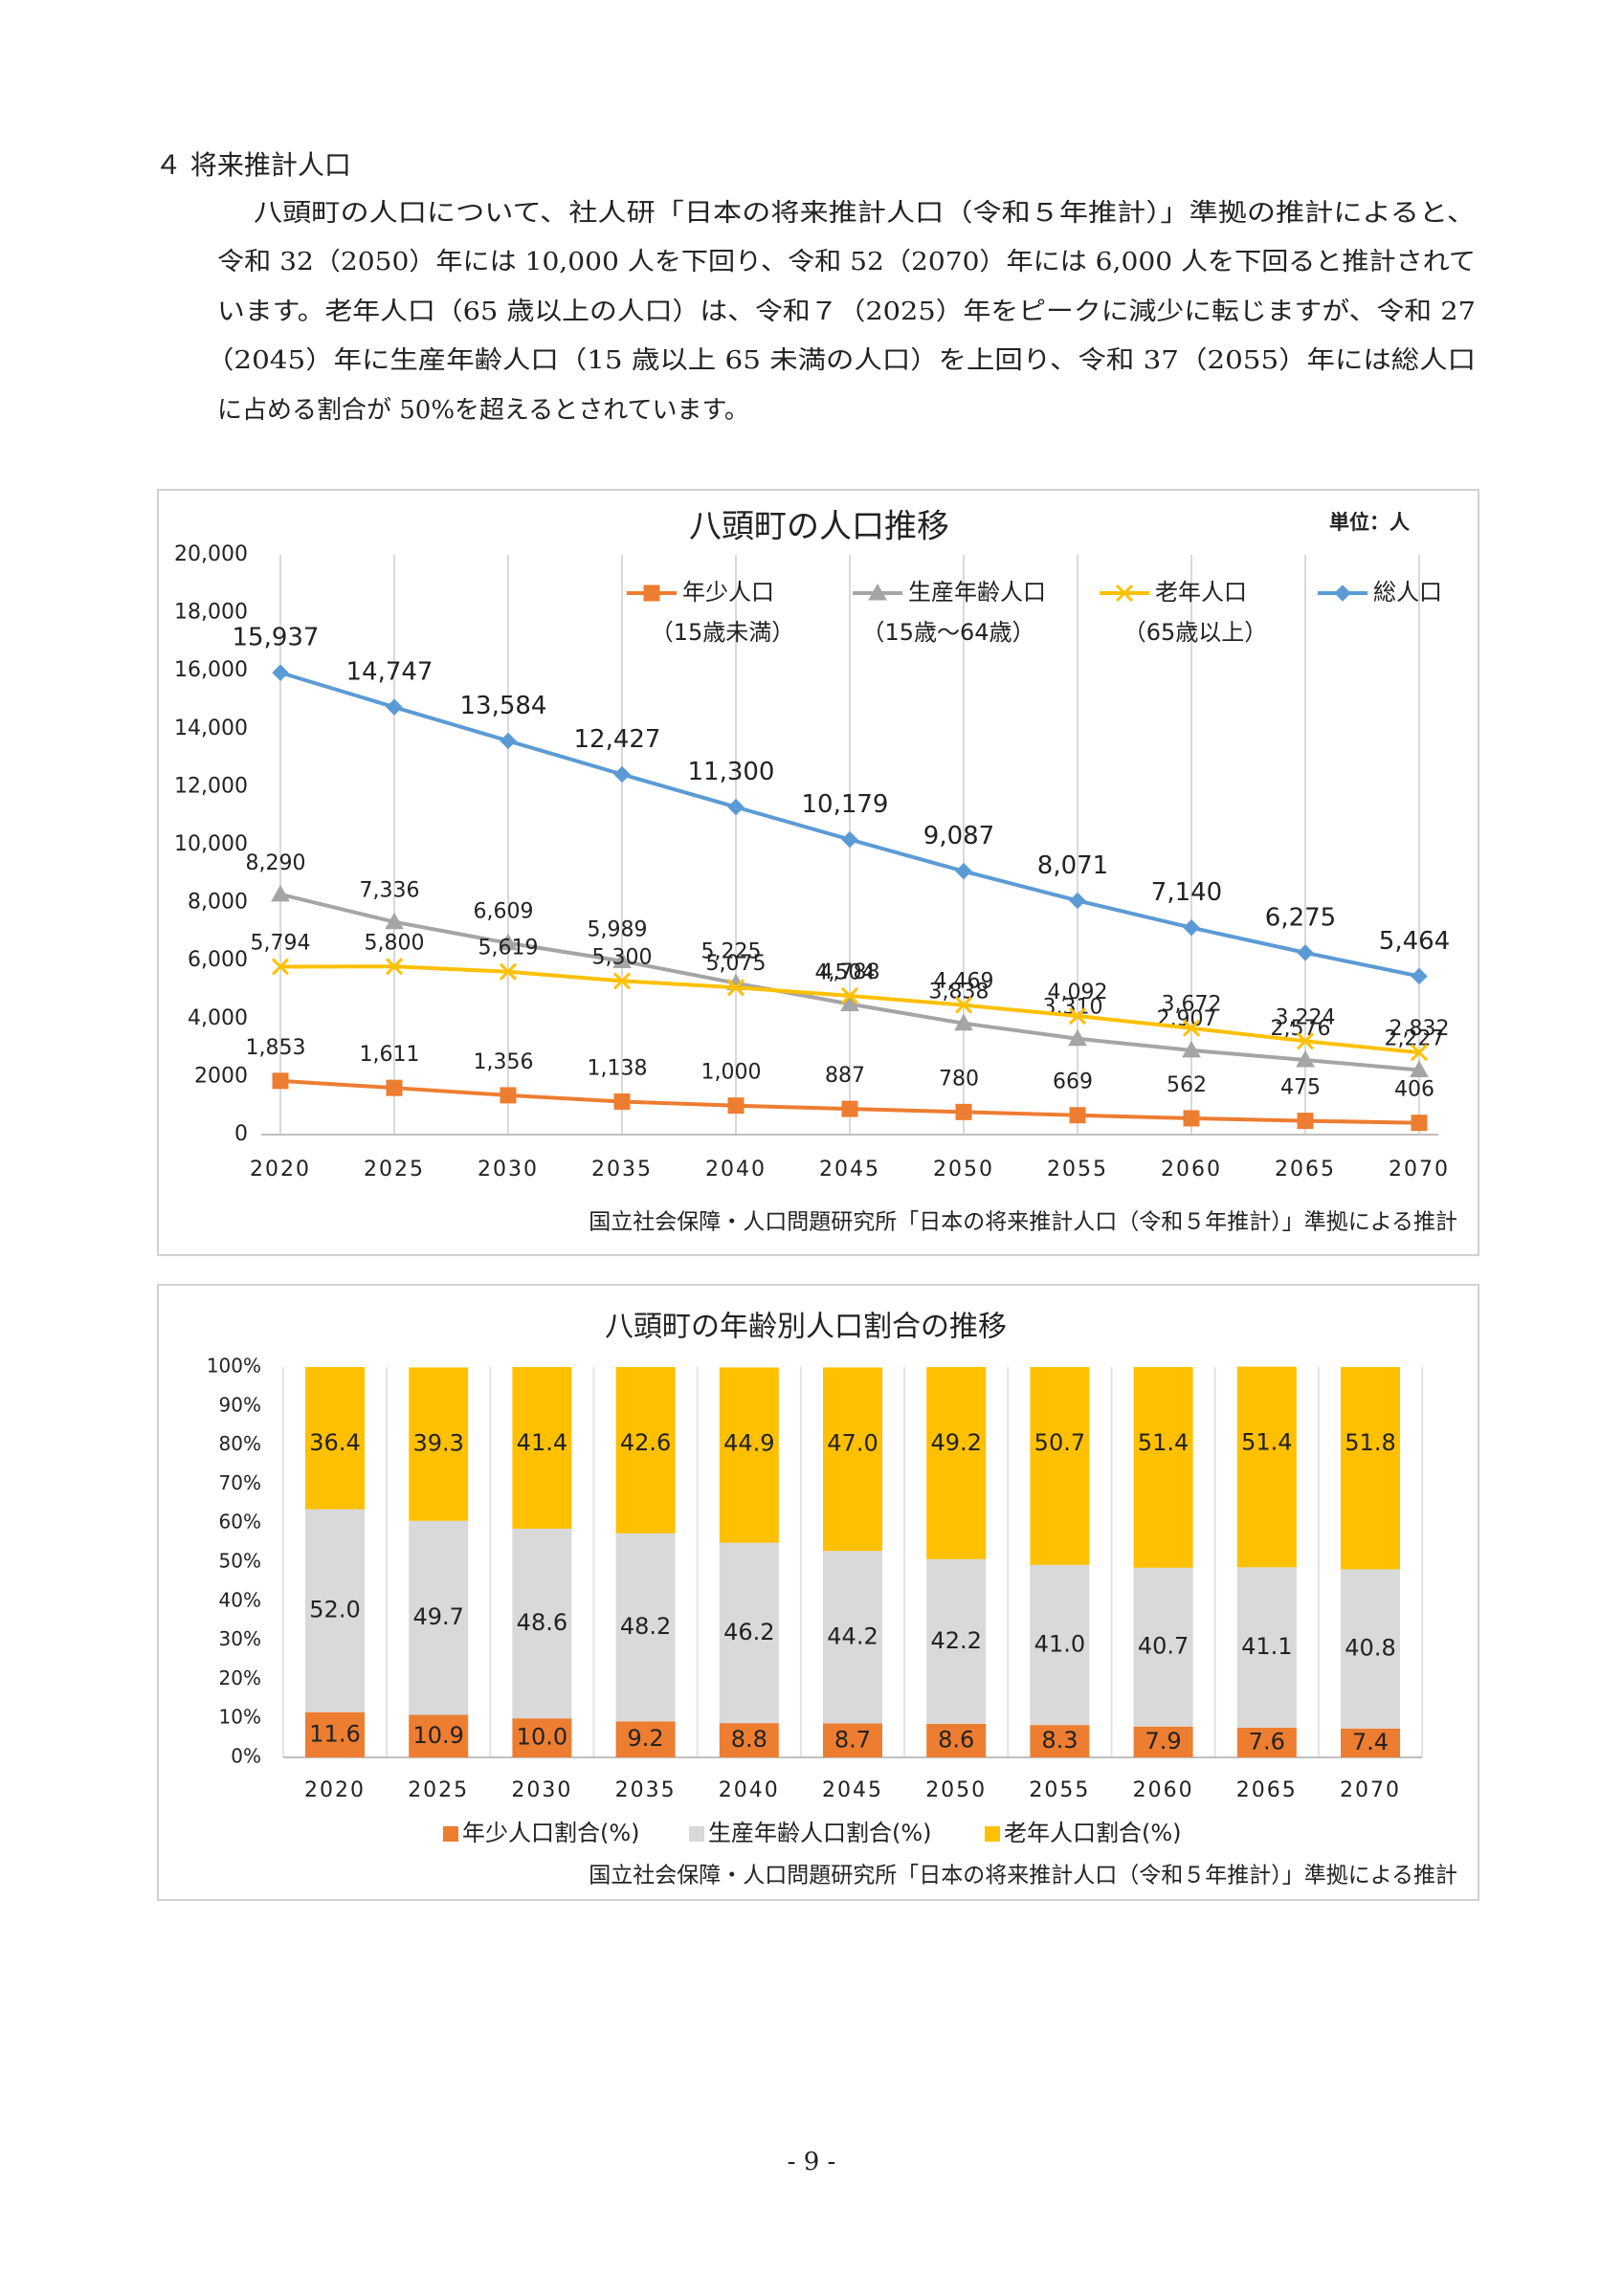 Image resolution: width=1623 pixels, height=2296 pixels. What do you see at coordinates (1414, 942) in the screenshot?
I see `data-label: 5,464` at bounding box center [1414, 942].